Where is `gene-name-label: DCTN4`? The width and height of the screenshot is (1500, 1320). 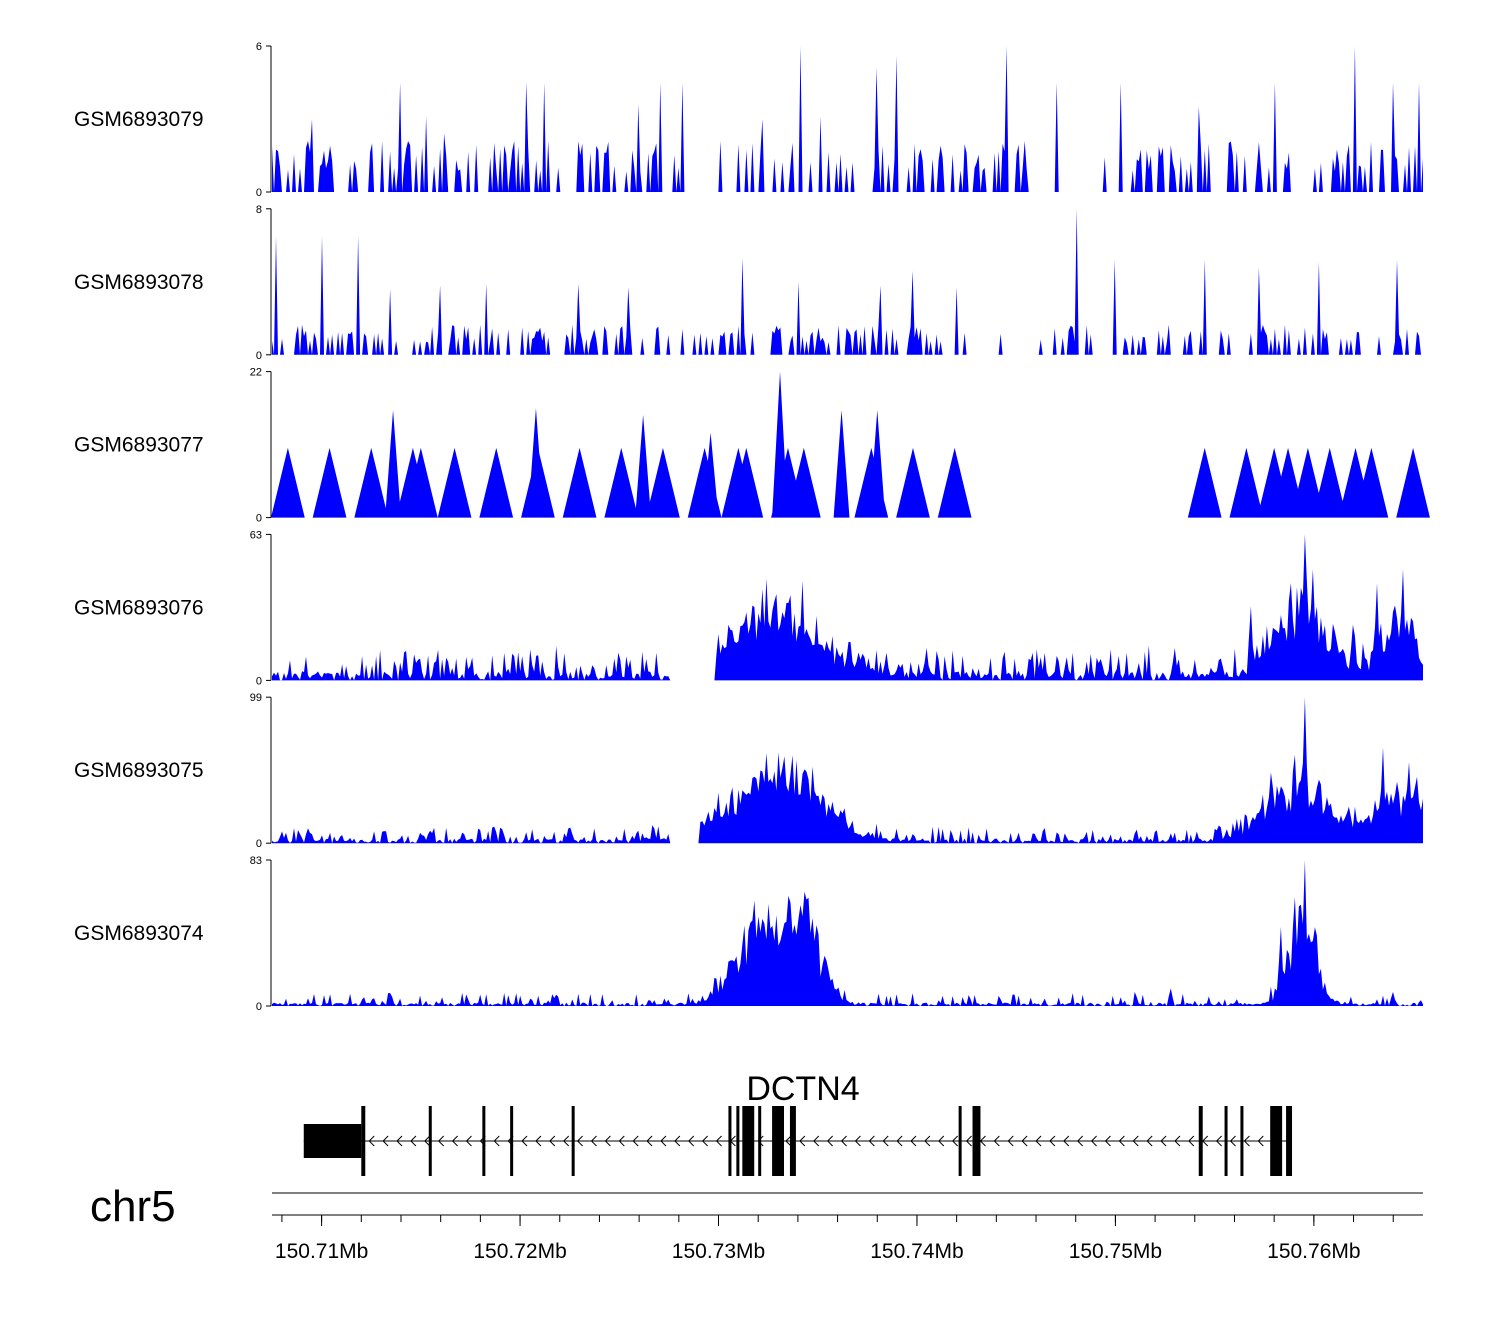 gene-name-label: DCTN4 is located at coordinates (802, 1089).